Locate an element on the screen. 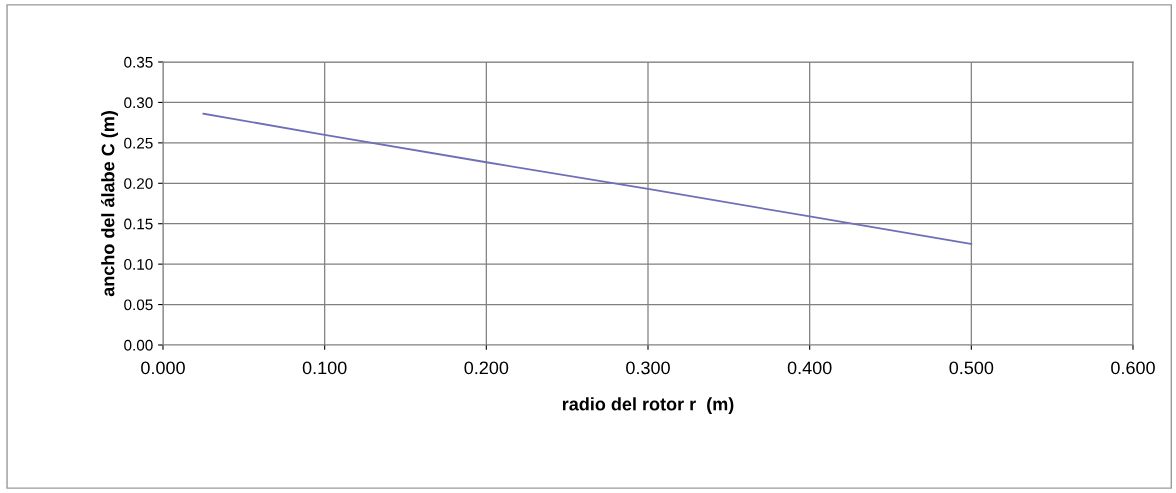 The width and height of the screenshot is (1176, 493). y-tick-label: 0.20 is located at coordinates (138, 183).